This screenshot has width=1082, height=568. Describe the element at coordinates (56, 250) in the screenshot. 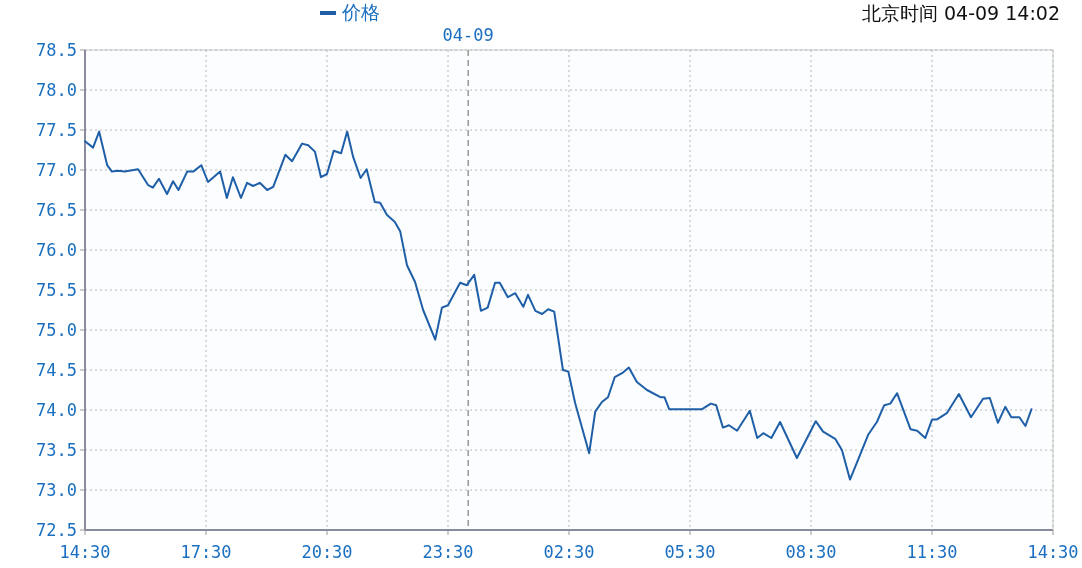

I see `y-tick-label: 76.0` at that location.